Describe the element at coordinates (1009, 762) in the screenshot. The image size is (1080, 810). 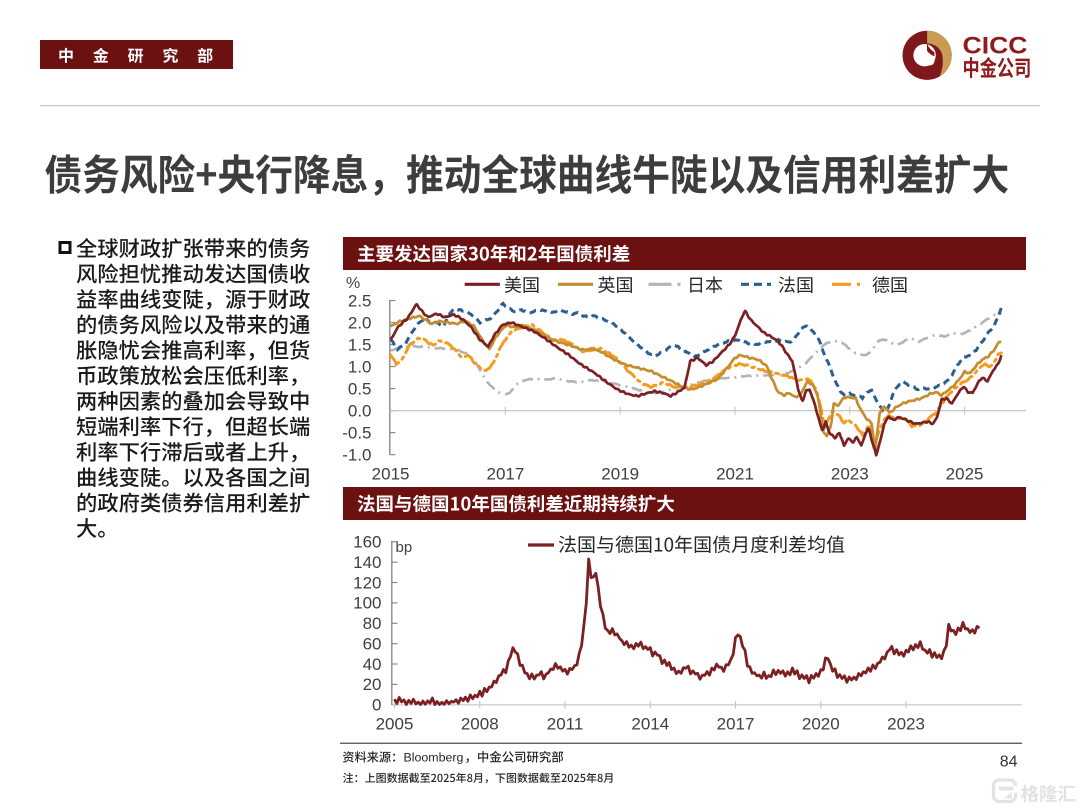
I see `svg-text: 84` at that location.